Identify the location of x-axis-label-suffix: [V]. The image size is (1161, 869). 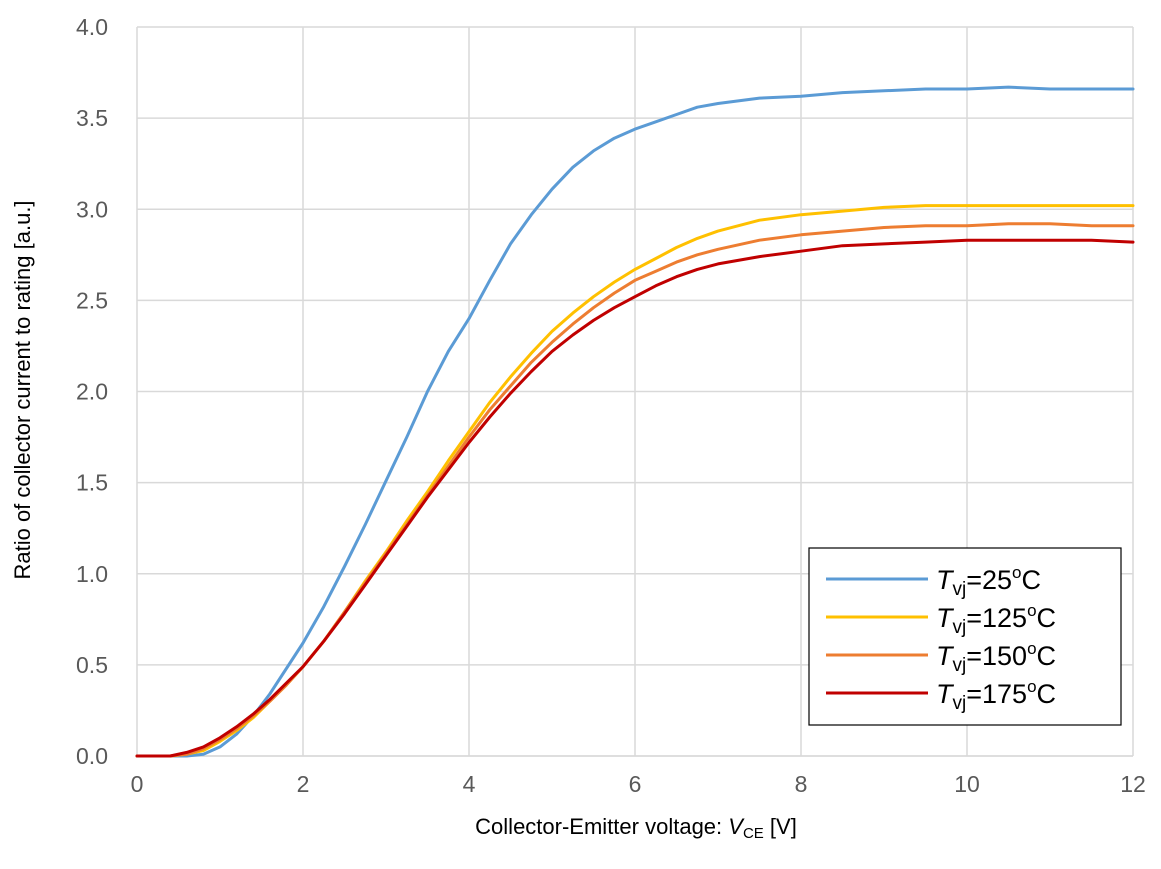
(780, 826).